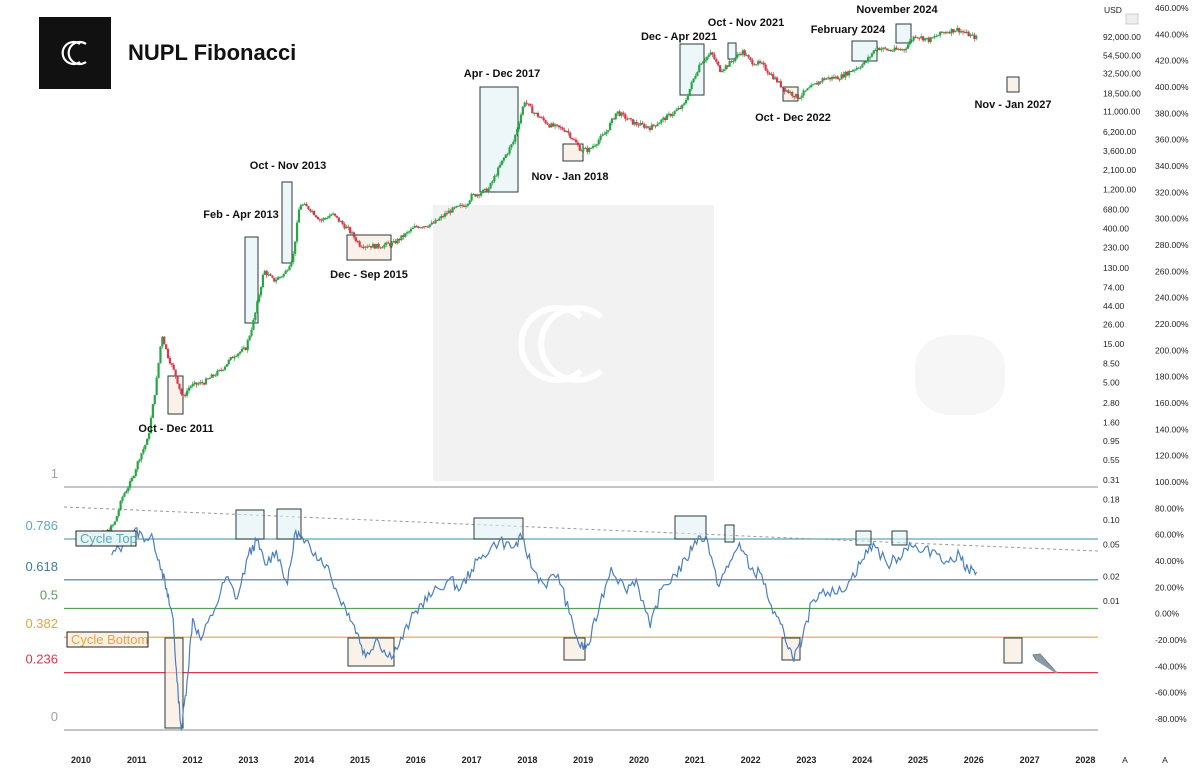 The height and width of the screenshot is (770, 1200). Describe the element at coordinates (679, 37) in the screenshot. I see `annotation-label: Dec - Apr 2021` at that location.